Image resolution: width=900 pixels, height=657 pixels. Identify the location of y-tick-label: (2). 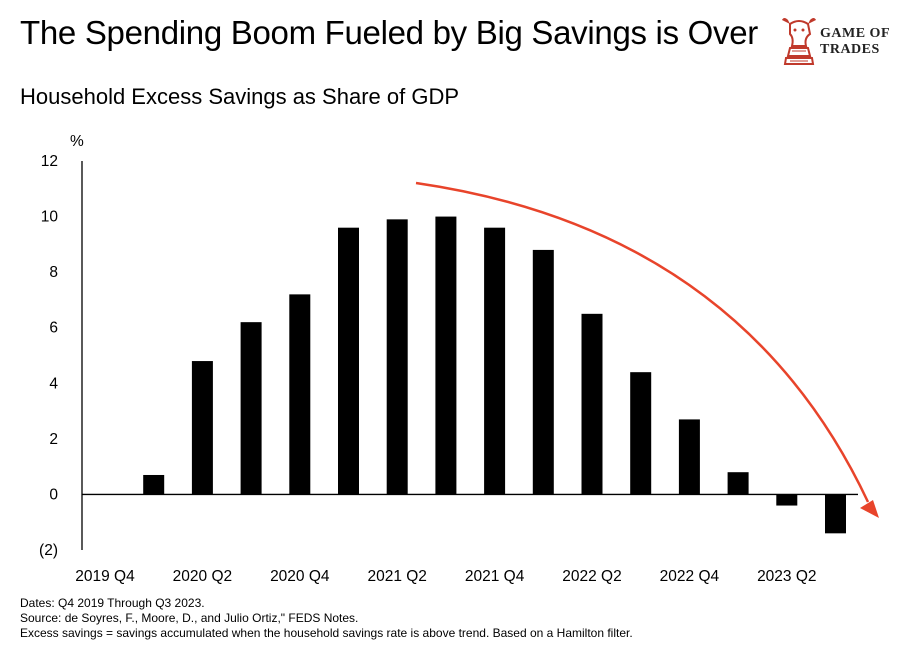
(48, 550).